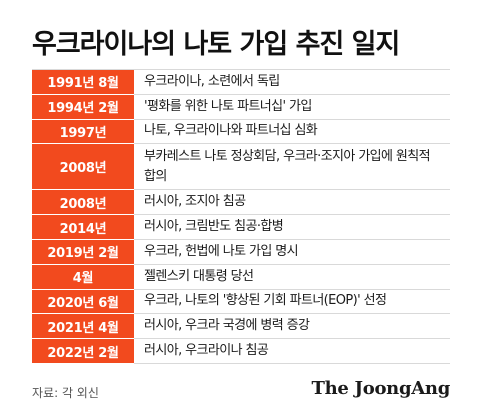  I want to click on timeline-date: 2020년 6월, so click(83, 302).